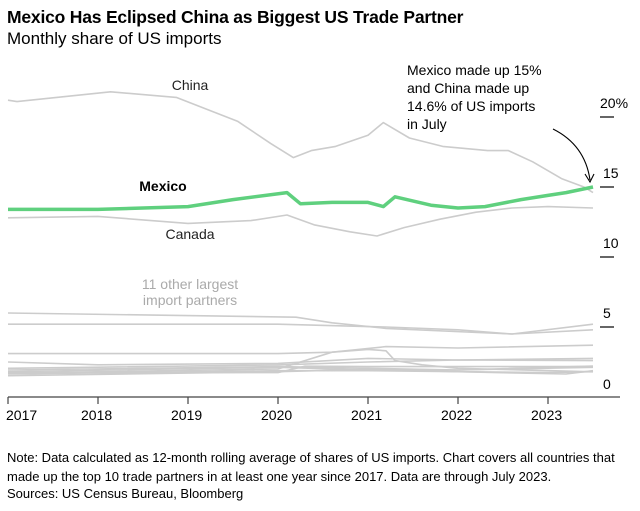 This screenshot has width=640, height=511. What do you see at coordinates (614, 103) in the screenshot?
I see `y-tick-label: 20%` at bounding box center [614, 103].